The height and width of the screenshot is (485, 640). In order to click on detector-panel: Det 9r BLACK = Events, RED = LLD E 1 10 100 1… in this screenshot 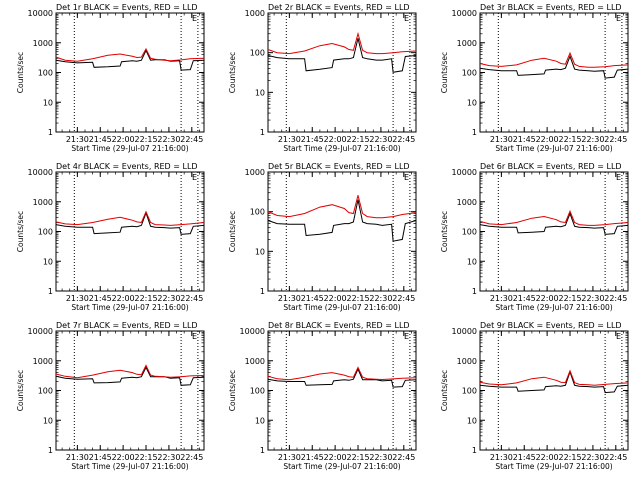, I will do `click(534, 396)`.